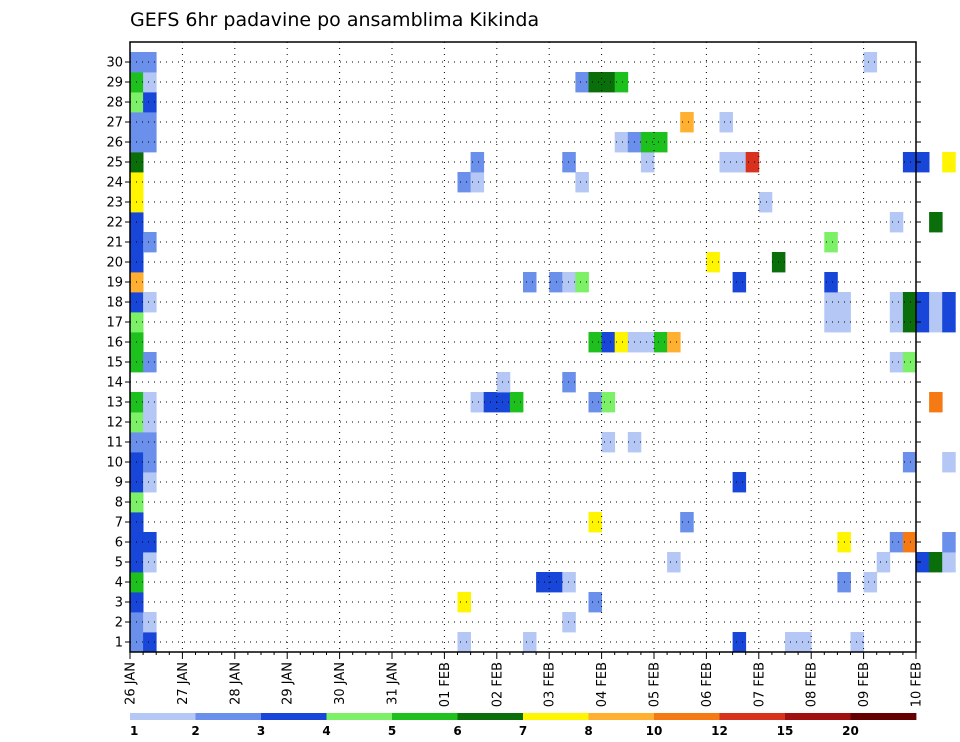 This screenshot has width=960, height=742. What do you see at coordinates (114, 363) in the screenshot?
I see `y-tick-label: 15` at bounding box center [114, 363].